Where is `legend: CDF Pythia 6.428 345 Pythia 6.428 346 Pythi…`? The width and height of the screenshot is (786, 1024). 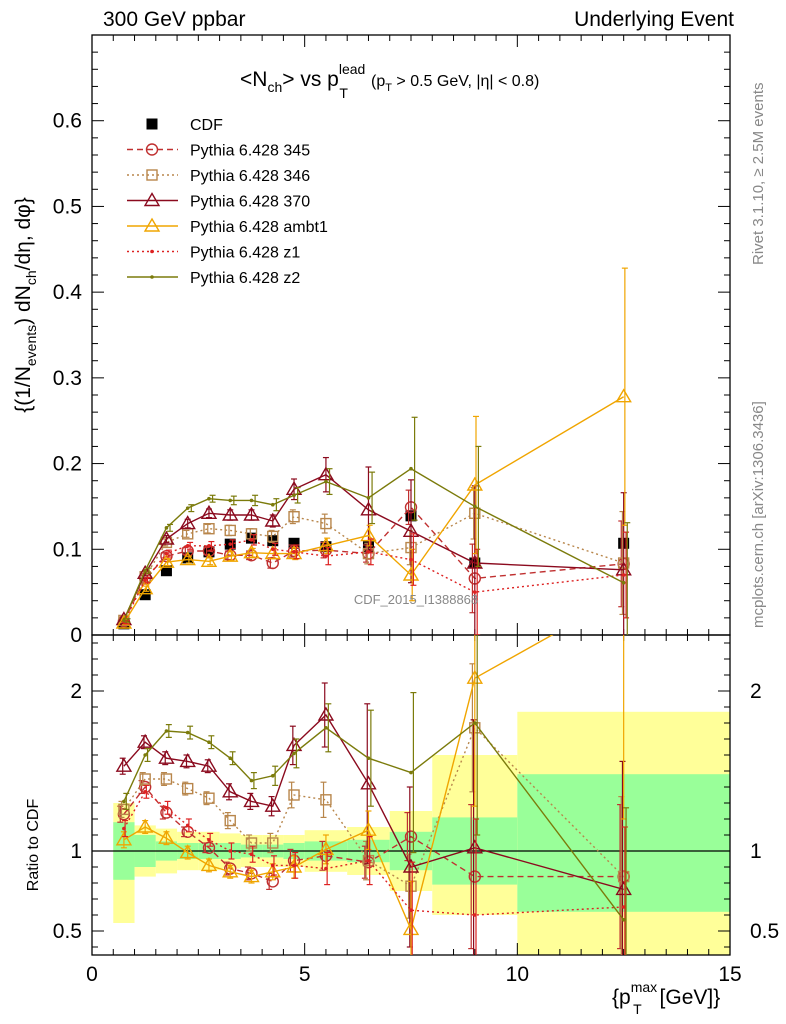 legend: CDF Pythia 6.428 345 Pythia 6.428 346 Pythi… is located at coordinates (227, 202).